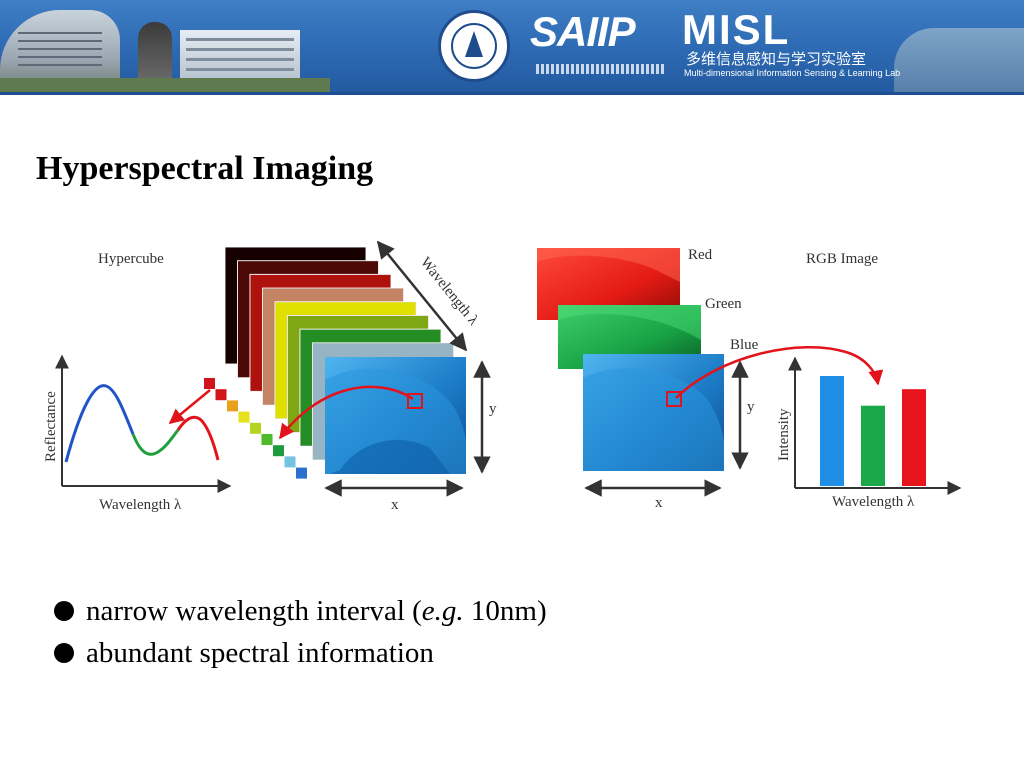 Image resolution: width=1024 pixels, height=768 pixels. Describe the element at coordinates (189, 406) in the screenshot. I see `spectrum-to-plot-arrow` at that location.